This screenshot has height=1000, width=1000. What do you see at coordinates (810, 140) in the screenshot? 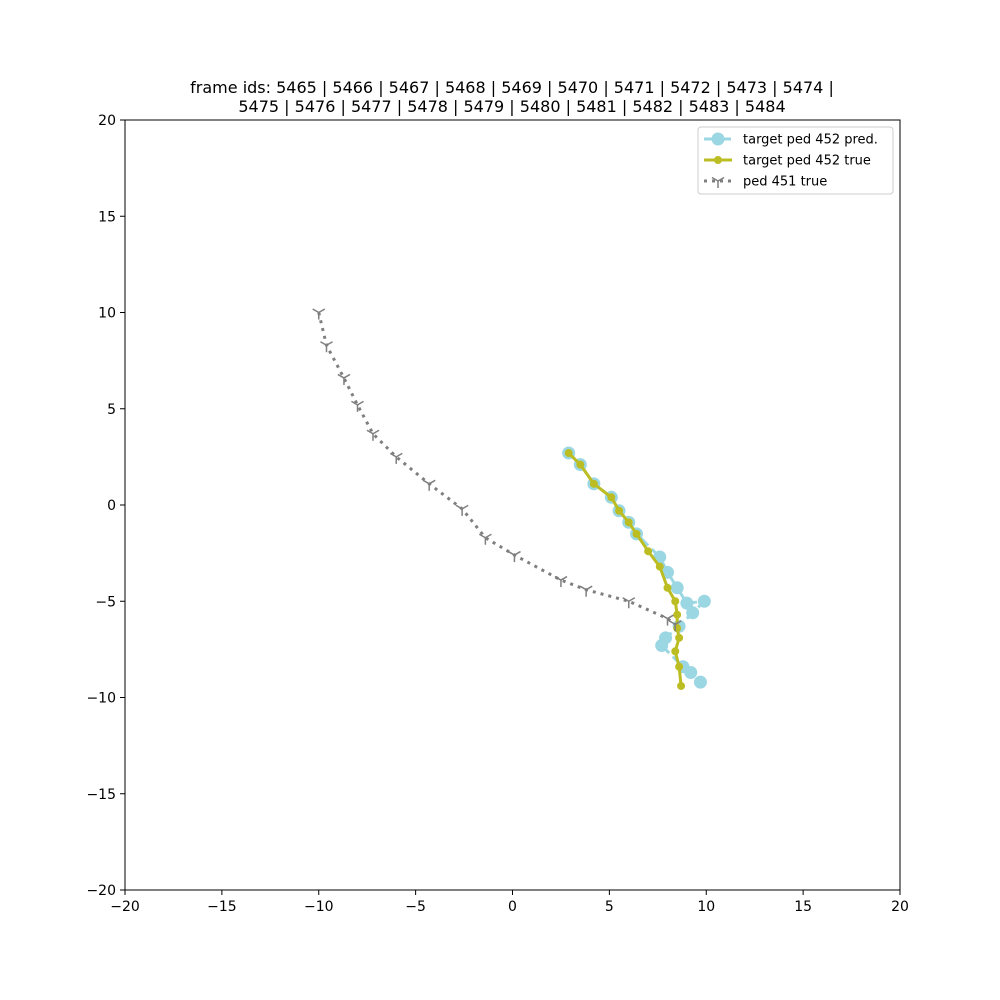
I see `legend-label-0: target ped 452 pred.` at bounding box center [810, 140].